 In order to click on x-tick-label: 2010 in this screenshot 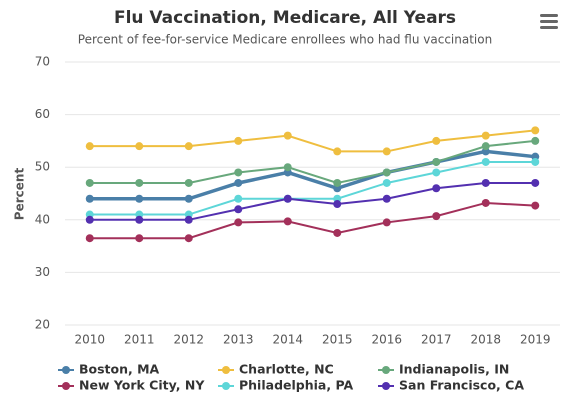, I will do `click(89, 340)`.